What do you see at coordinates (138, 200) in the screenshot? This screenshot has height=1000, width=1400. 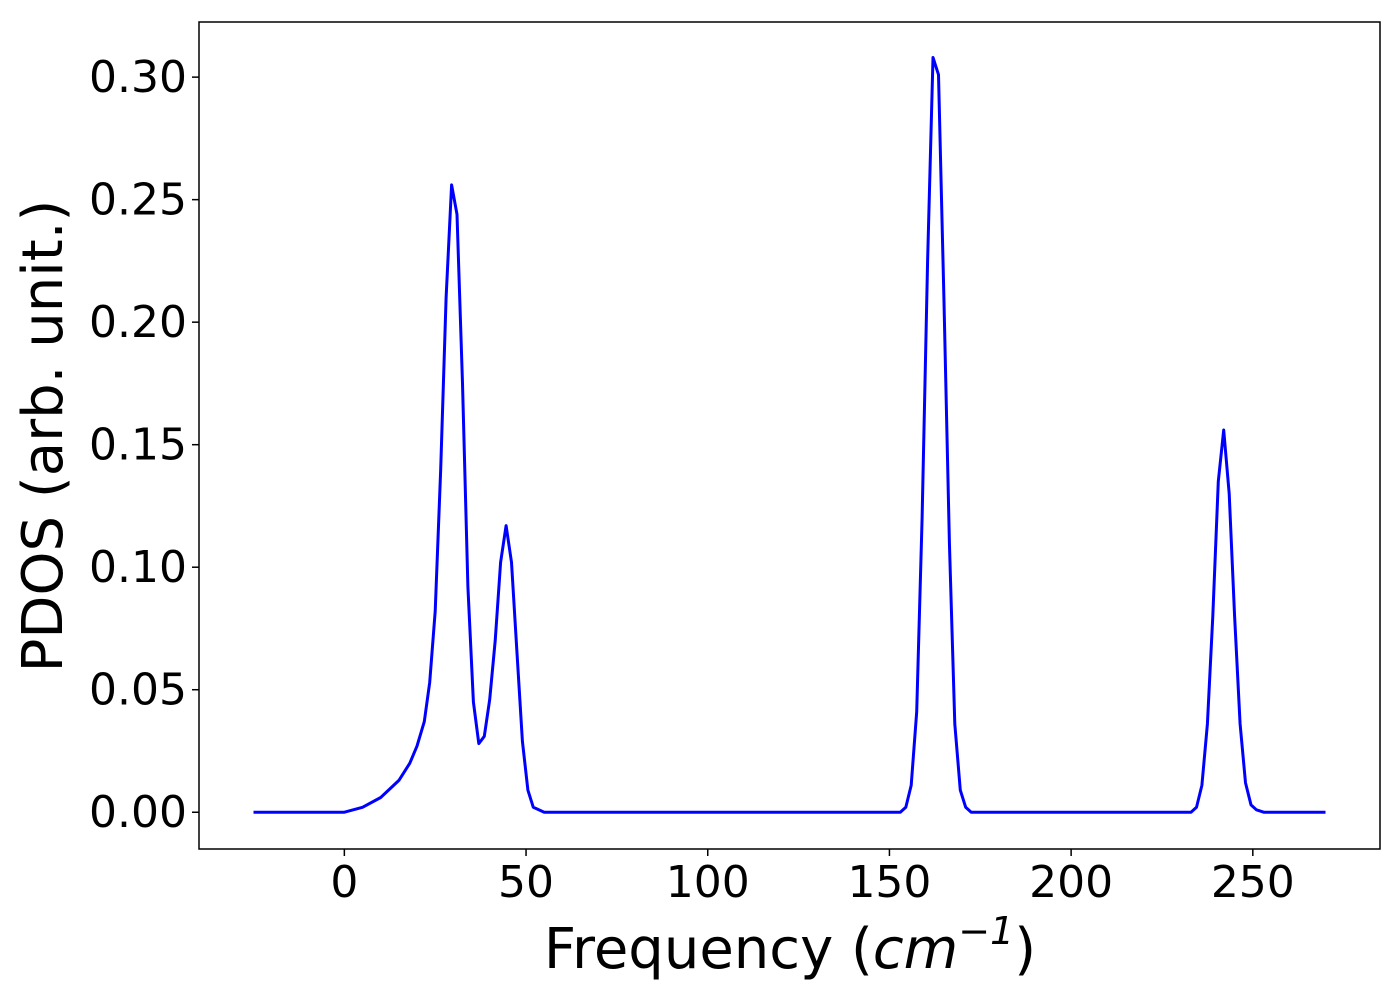 I see `y-tick-label: 0.25` at bounding box center [138, 200].